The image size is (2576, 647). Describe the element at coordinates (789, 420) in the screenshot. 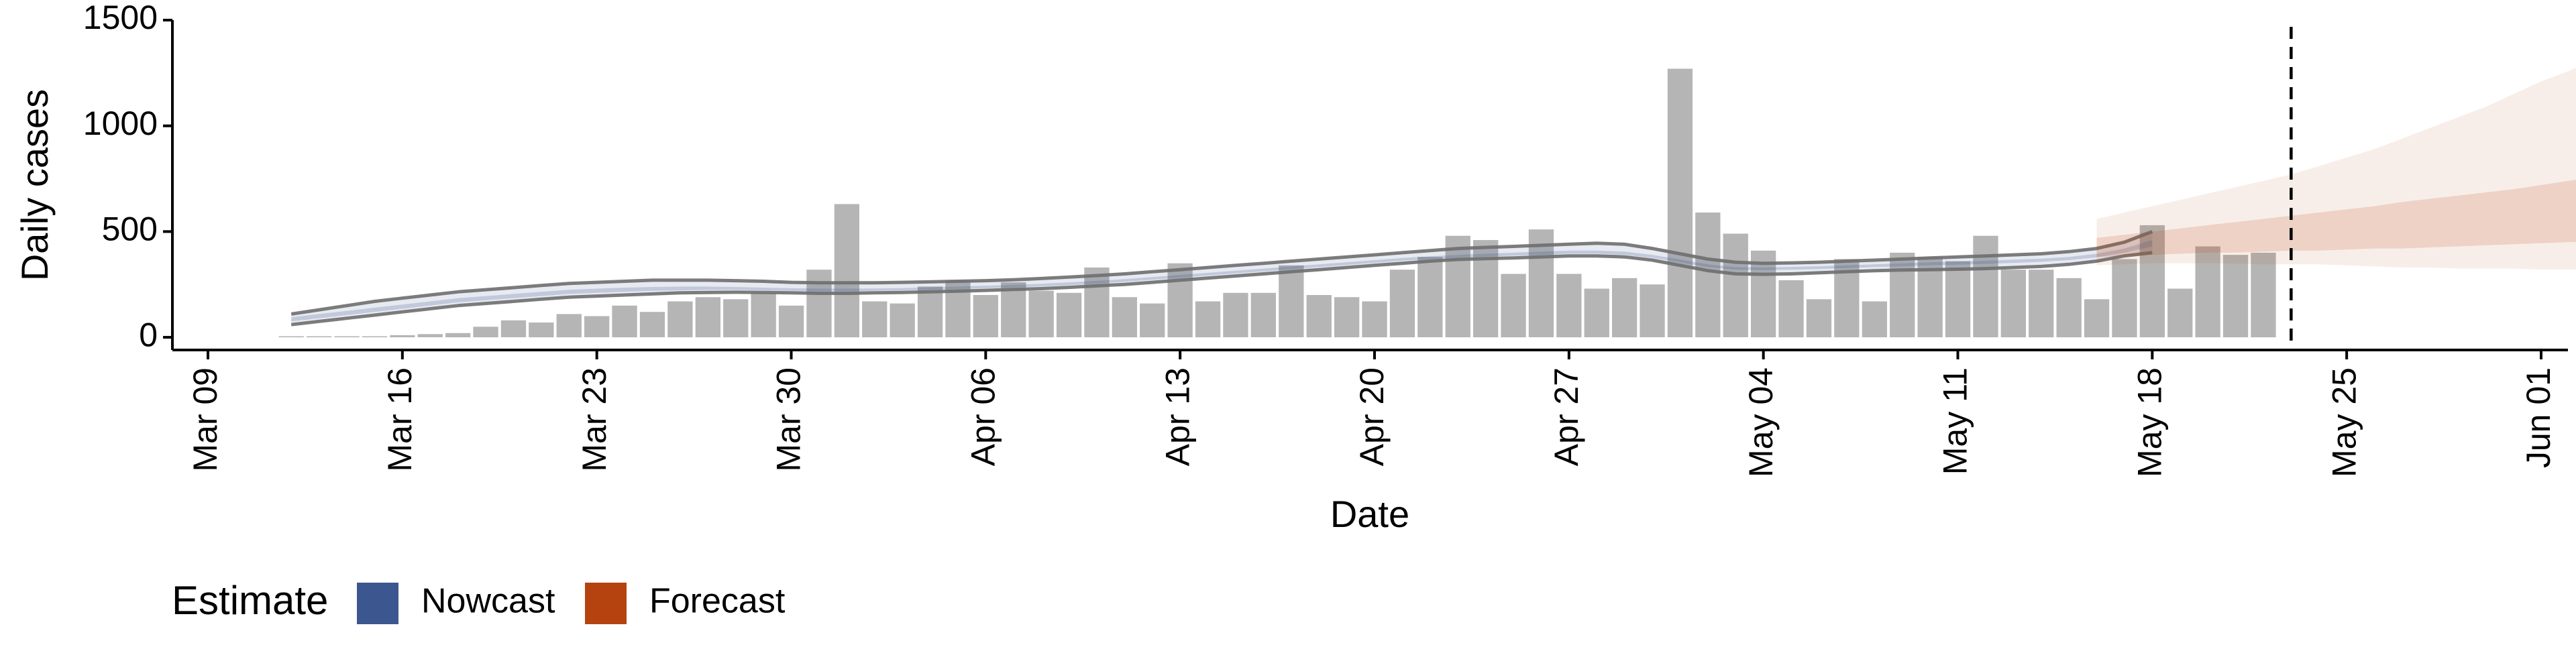

I see `x-tick-label: Mar 30` at that location.